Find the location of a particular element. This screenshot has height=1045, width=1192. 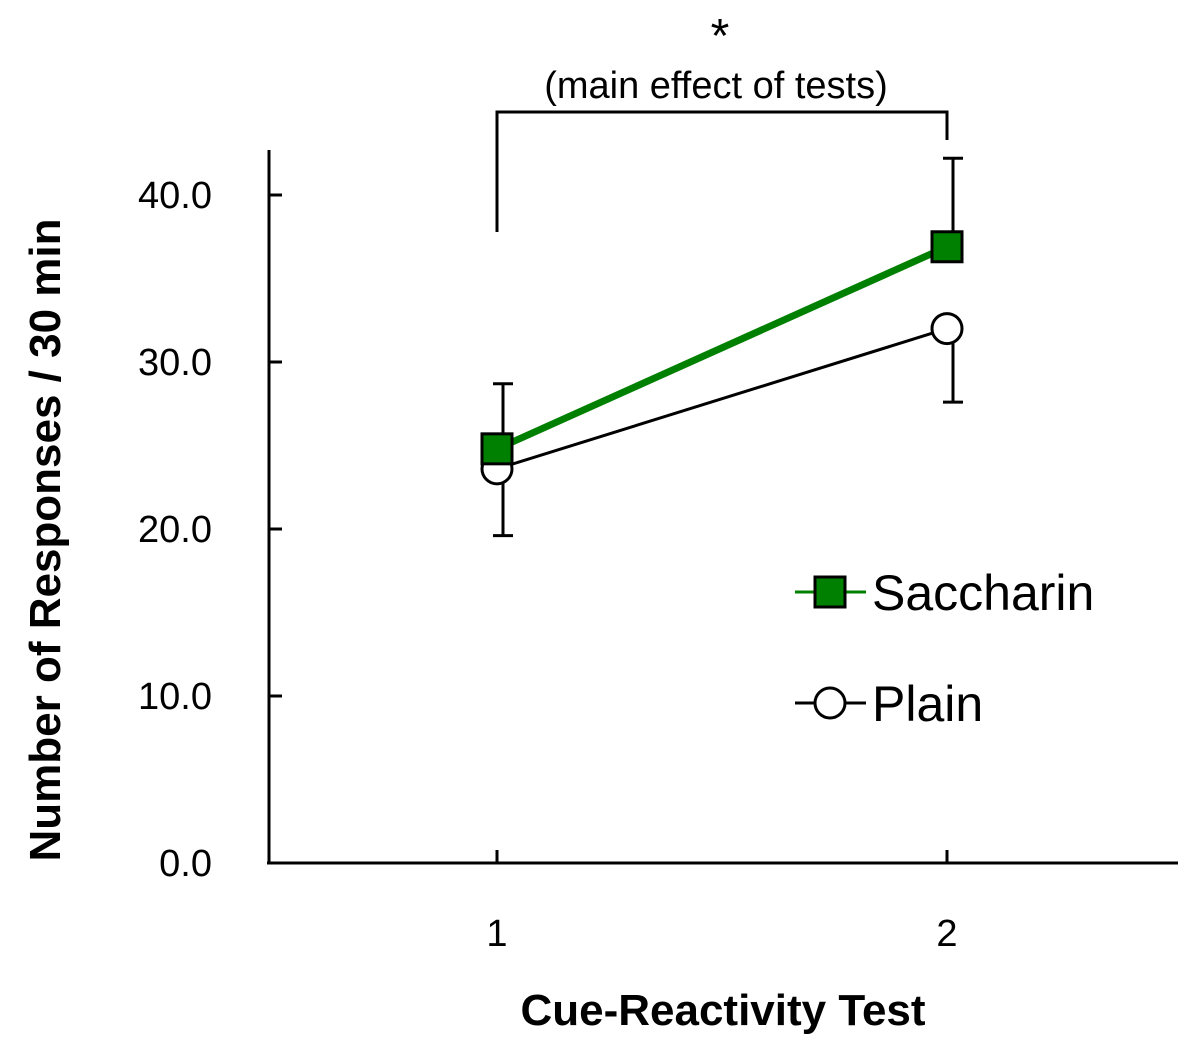

legend-label: Saccharin is located at coordinates (983, 593).